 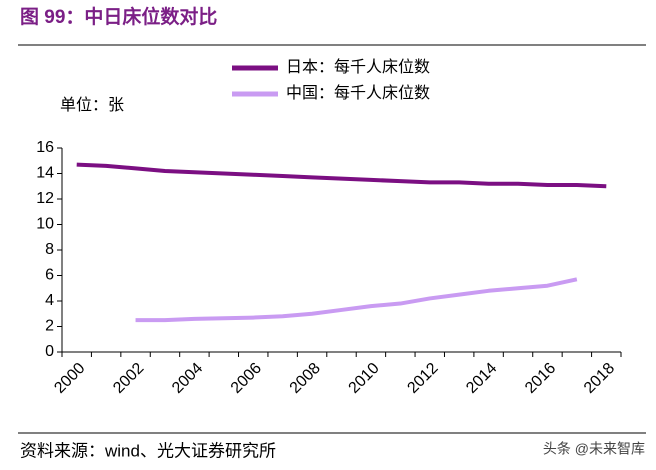 What do you see at coordinates (481, 378) in the screenshot?
I see `x-tick-label: 2014` at bounding box center [481, 378].